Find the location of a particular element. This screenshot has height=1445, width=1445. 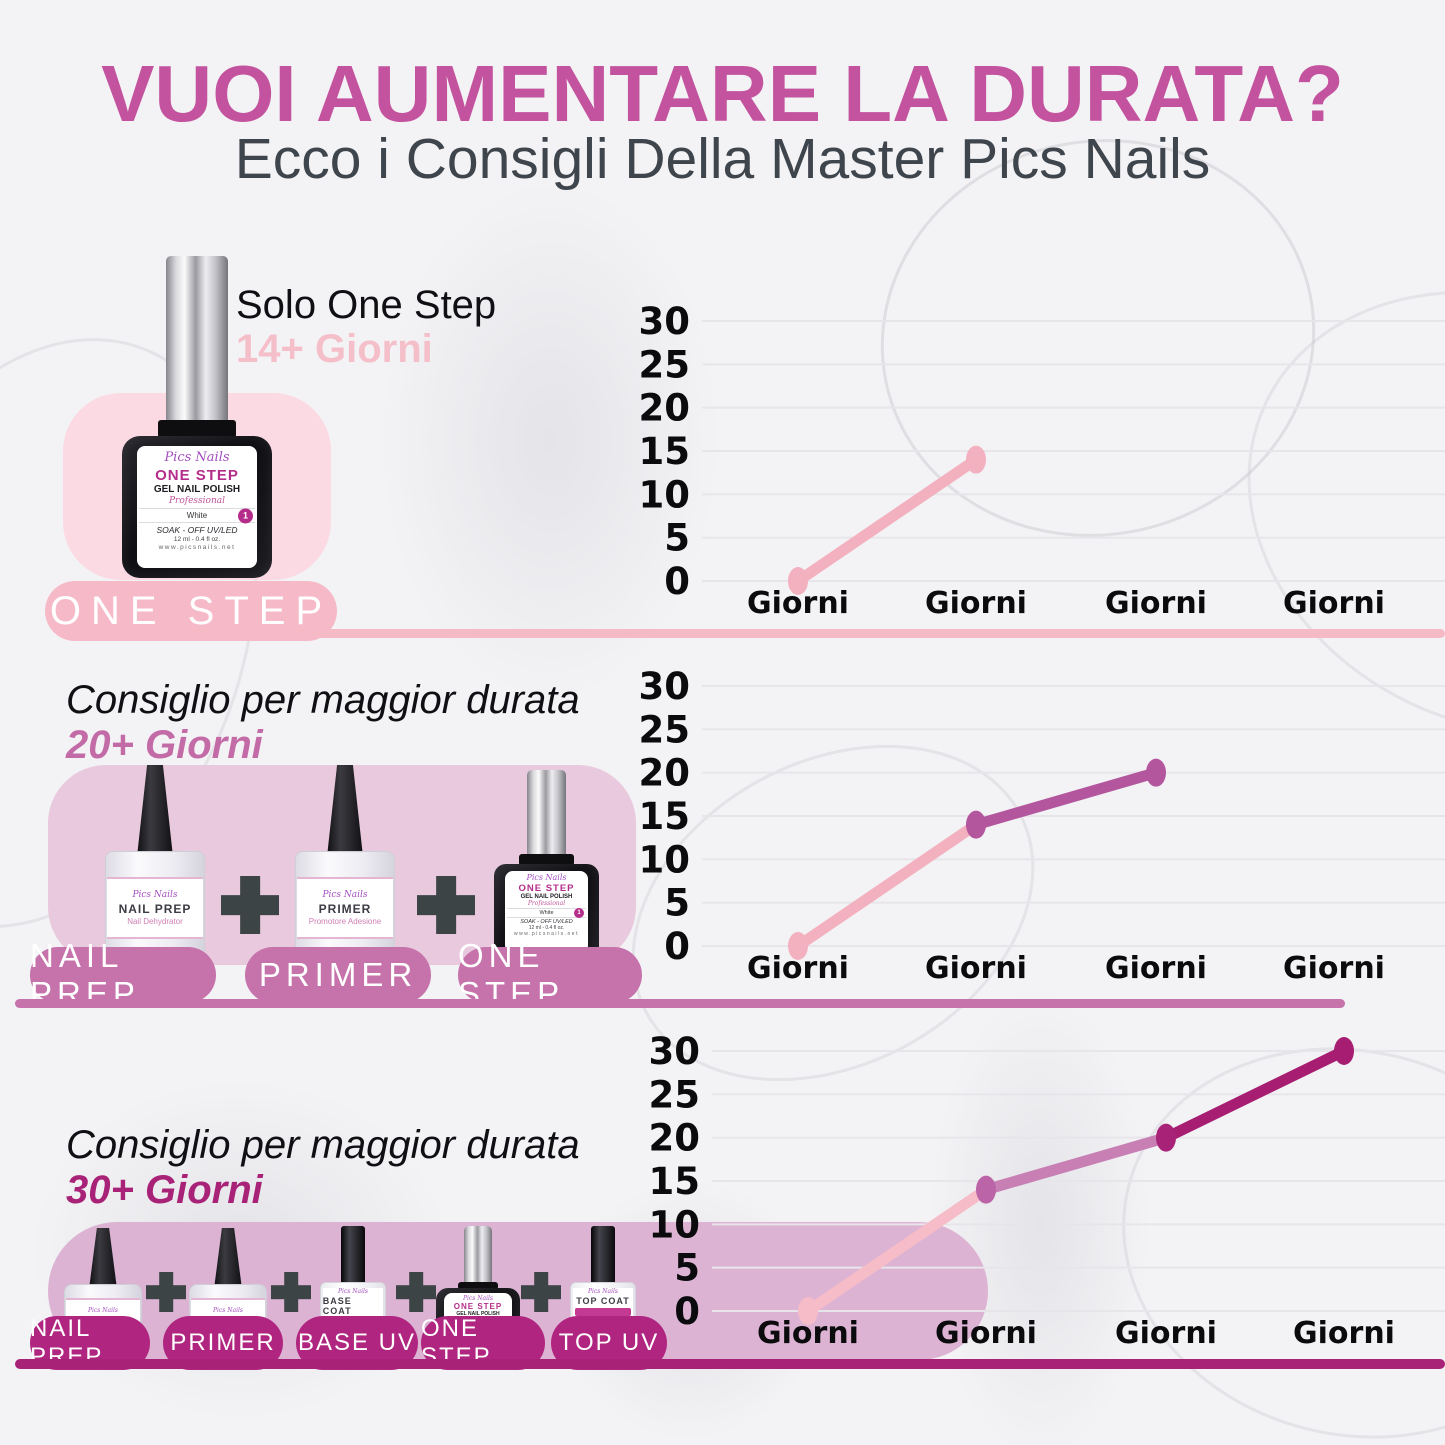

section1-heading: Solo One Step is located at coordinates (366, 305).